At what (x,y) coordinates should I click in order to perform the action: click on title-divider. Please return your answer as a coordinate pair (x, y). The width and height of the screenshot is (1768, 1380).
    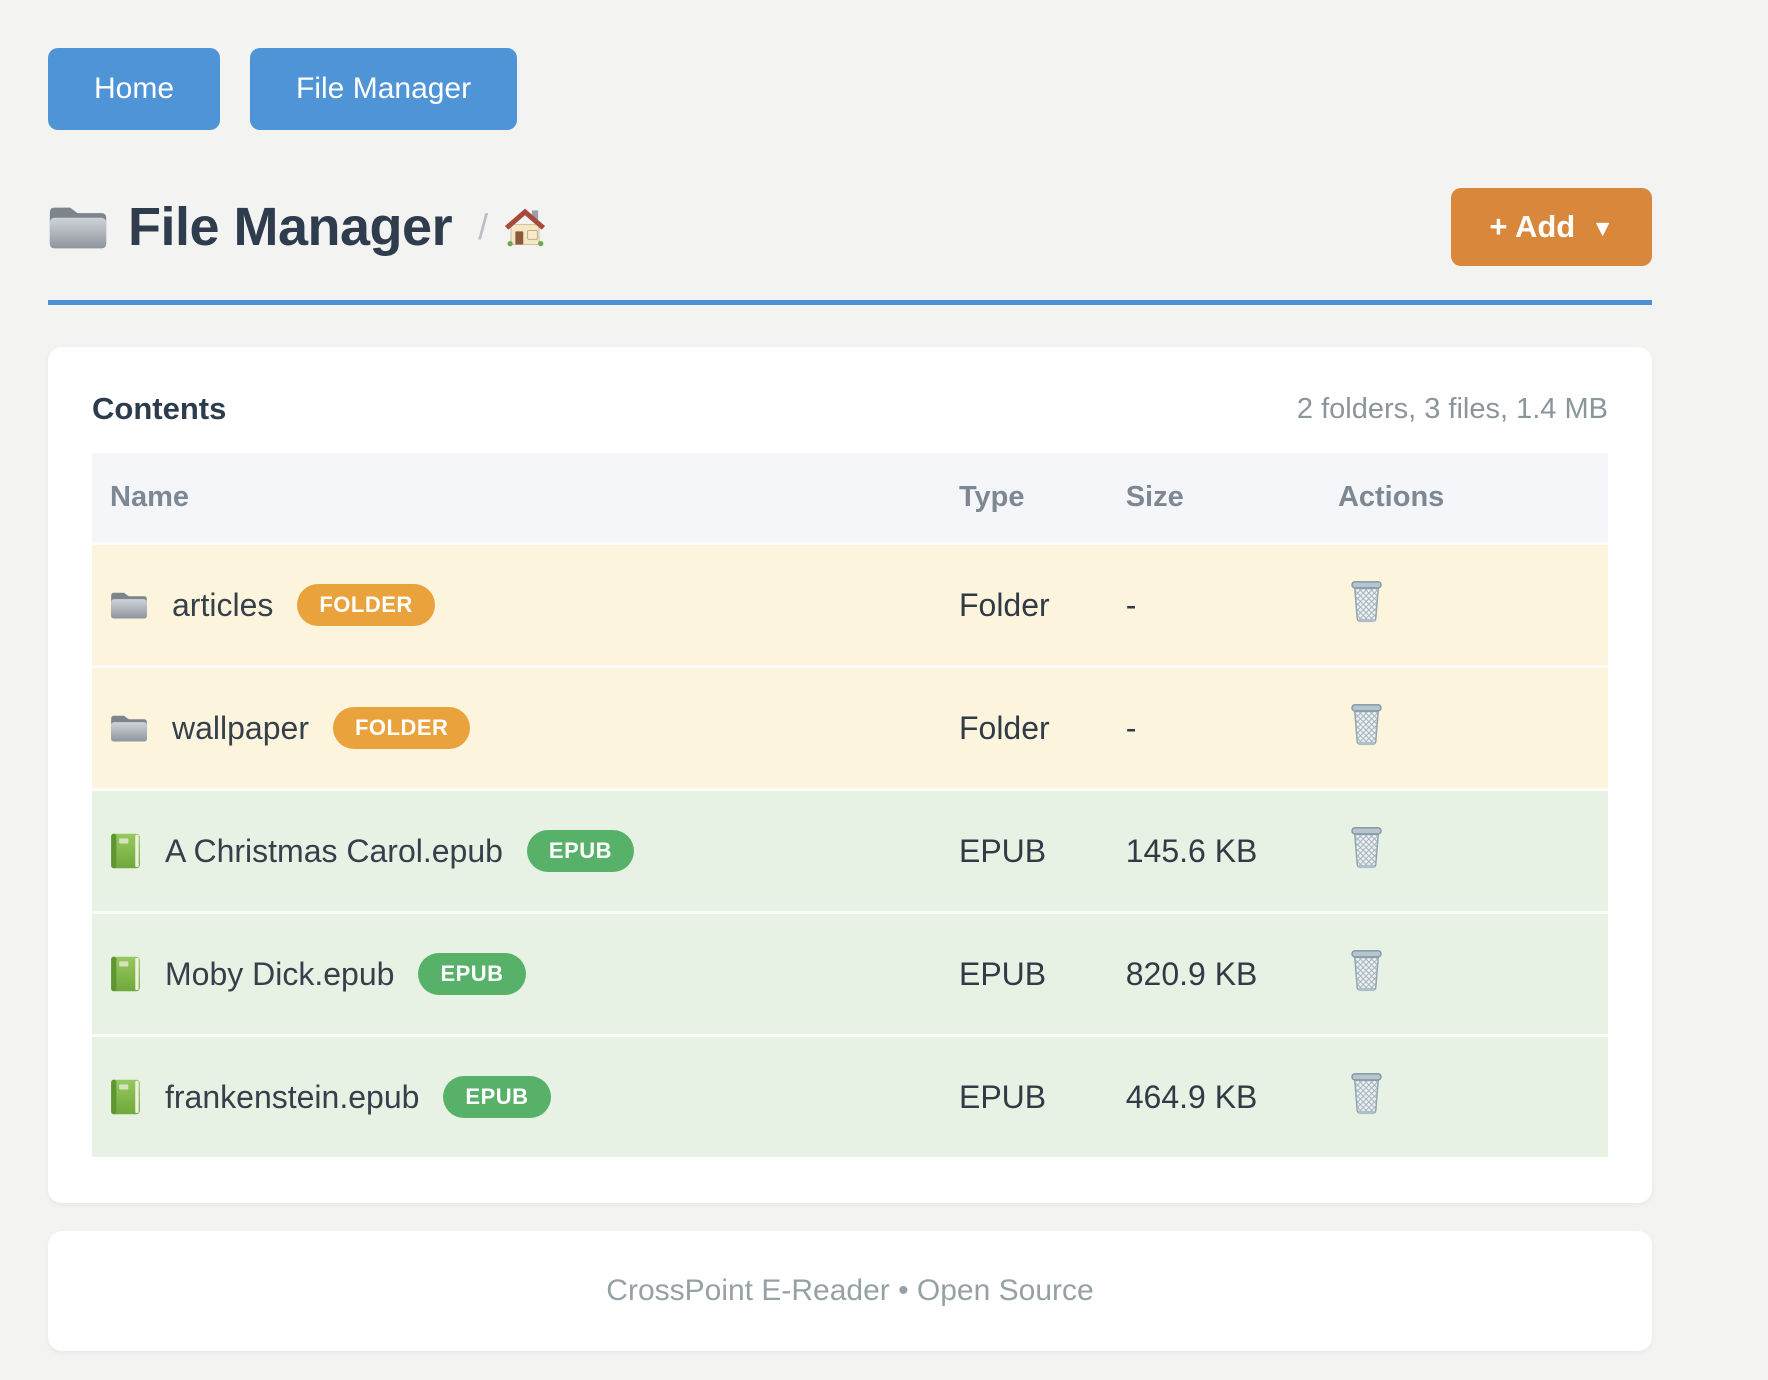
    Looking at the image, I should click on (850, 302).